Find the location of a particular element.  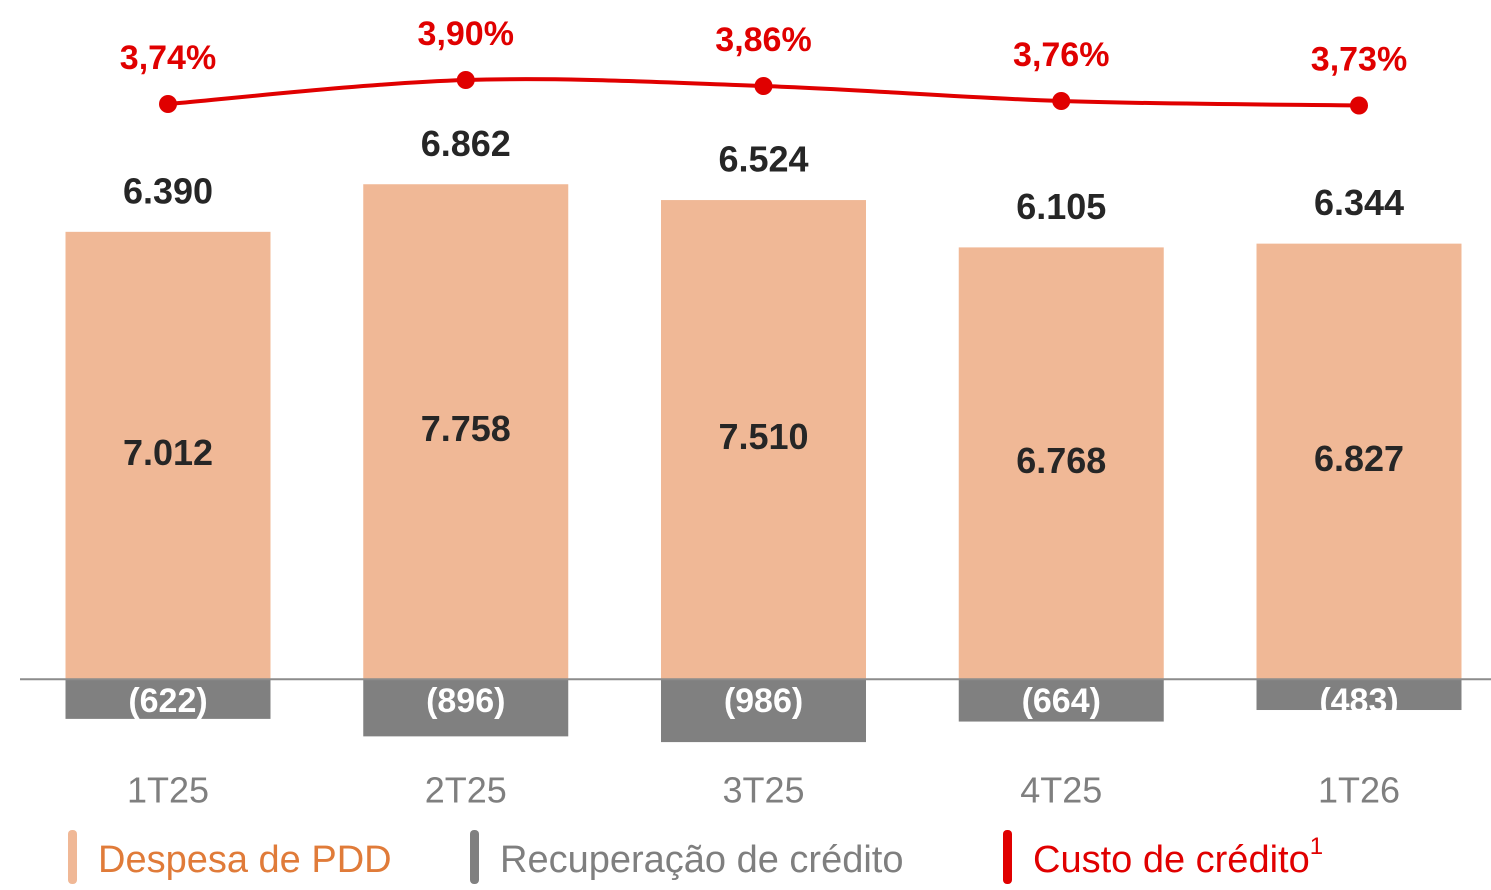

bar-value-label: 7.510 is located at coordinates (763, 436).